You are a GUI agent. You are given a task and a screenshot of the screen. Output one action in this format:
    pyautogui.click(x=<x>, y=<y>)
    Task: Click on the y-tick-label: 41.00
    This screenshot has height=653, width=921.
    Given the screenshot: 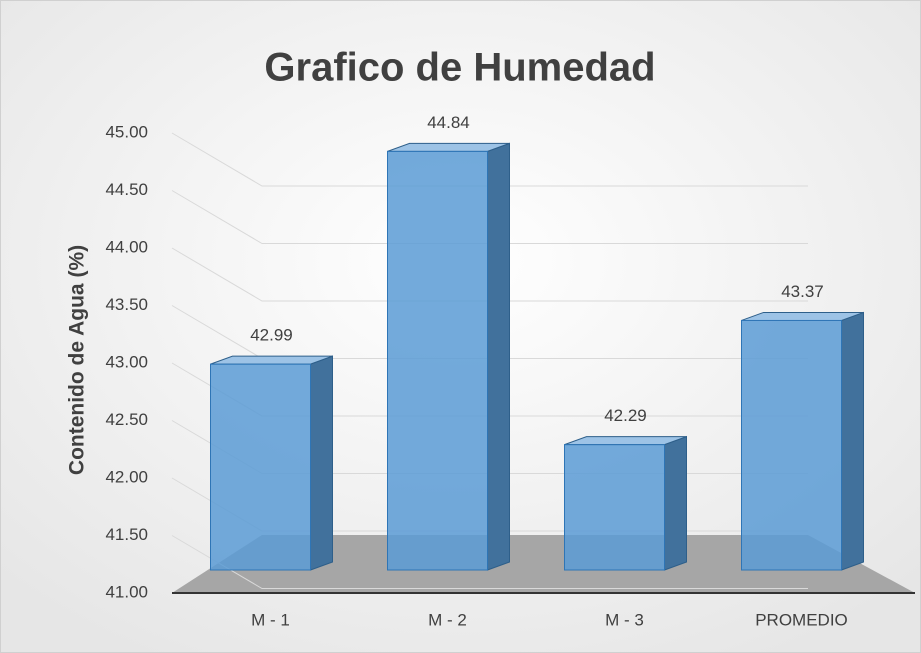 What is the action you would take?
    pyautogui.click(x=126, y=591)
    